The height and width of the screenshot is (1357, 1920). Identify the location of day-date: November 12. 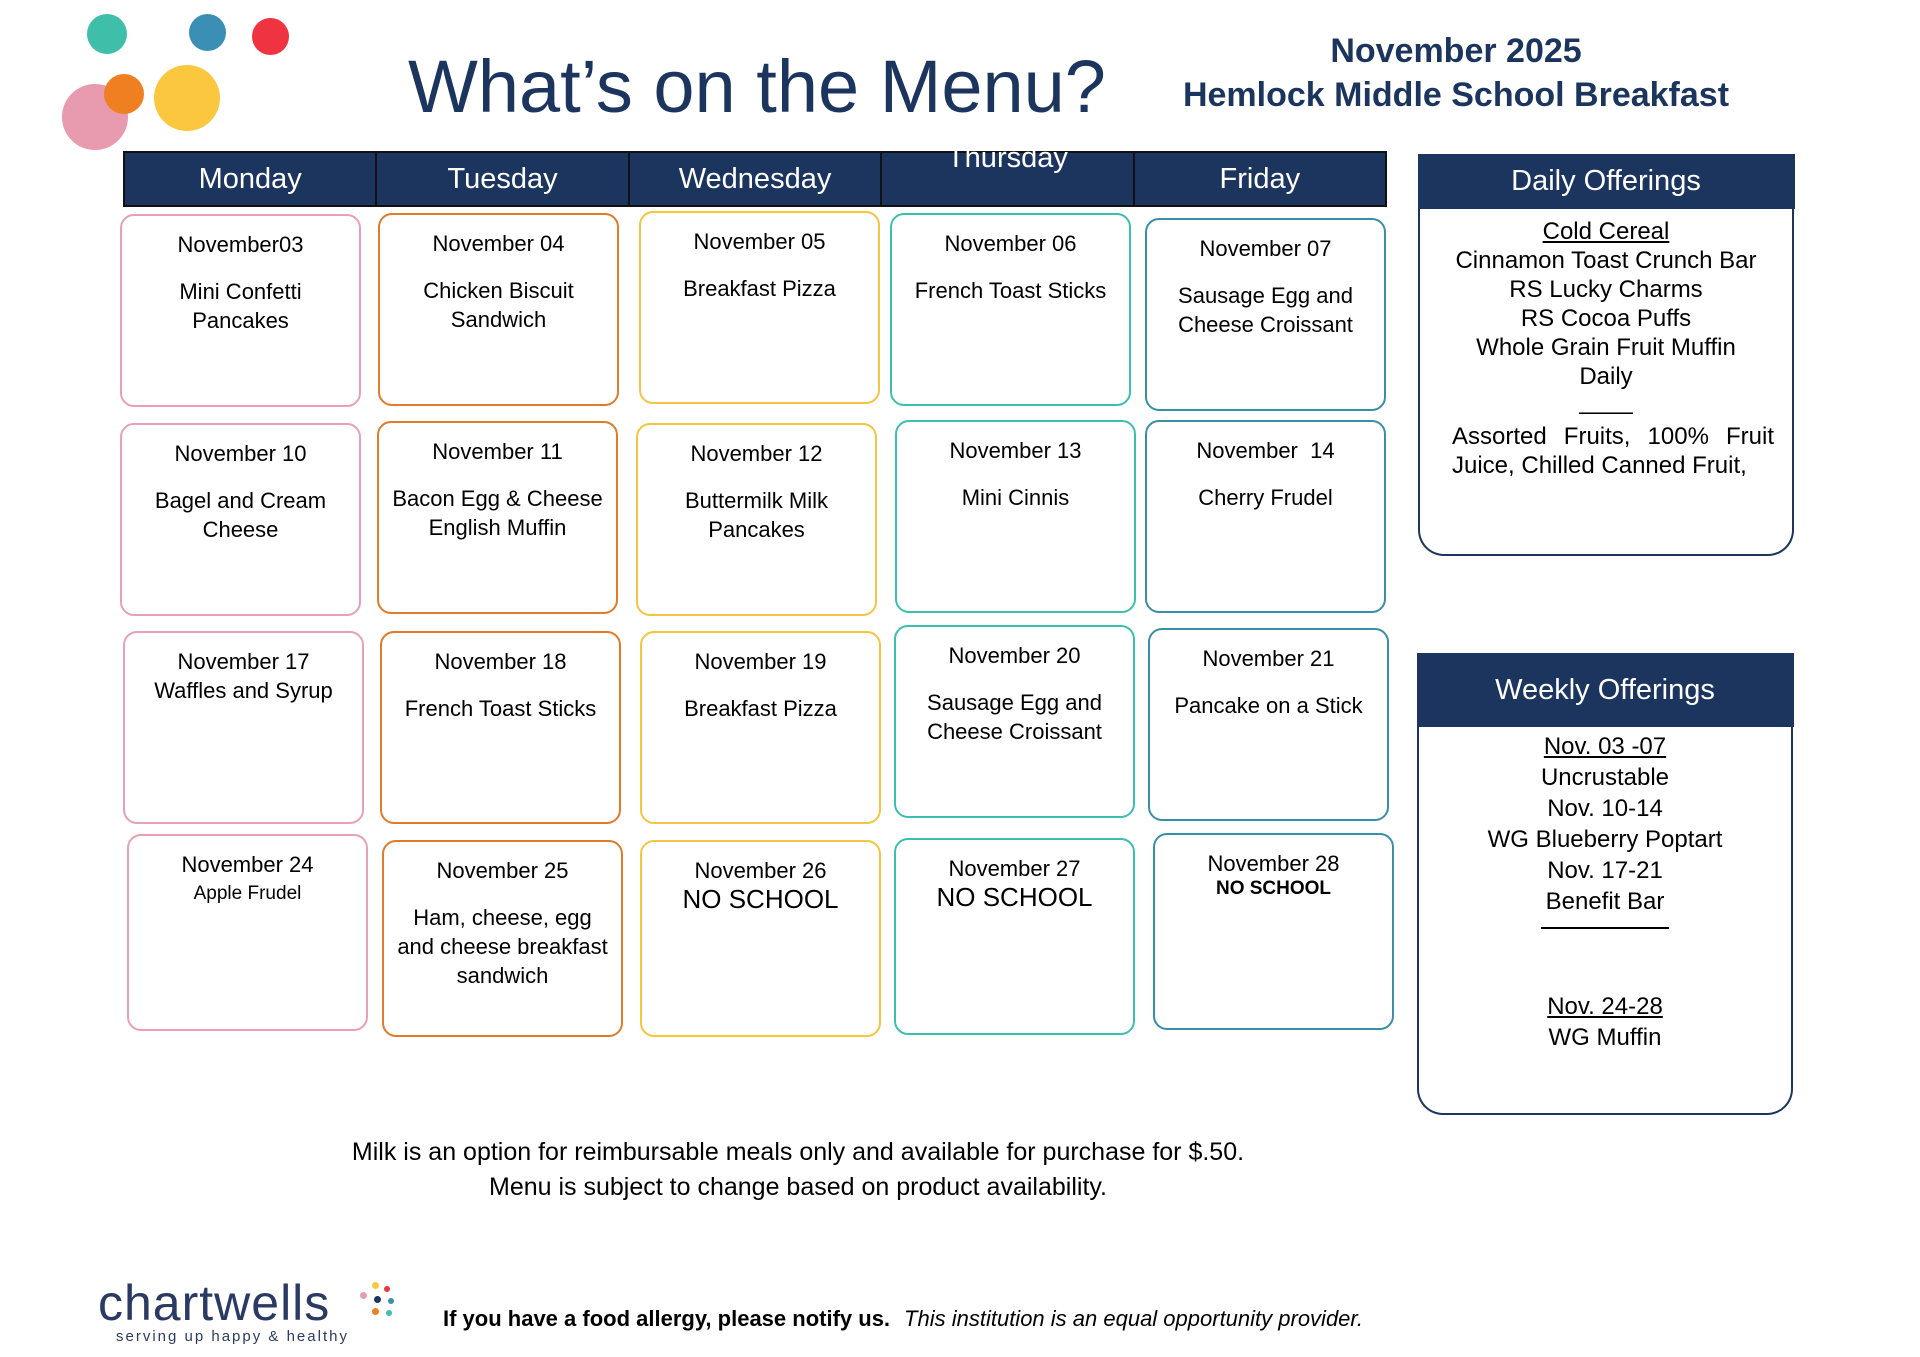
(756, 453).